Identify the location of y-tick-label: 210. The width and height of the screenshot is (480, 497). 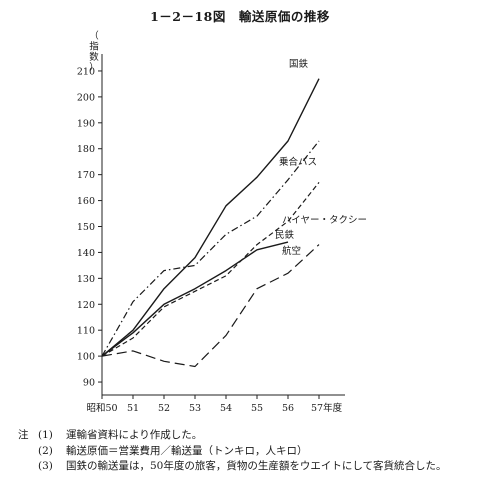
(86, 71).